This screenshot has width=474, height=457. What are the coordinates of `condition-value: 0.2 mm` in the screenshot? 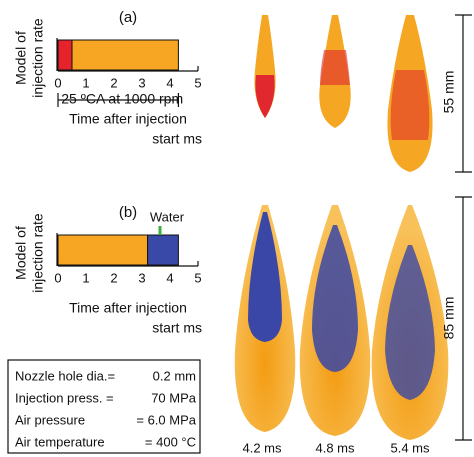 It's located at (174, 375).